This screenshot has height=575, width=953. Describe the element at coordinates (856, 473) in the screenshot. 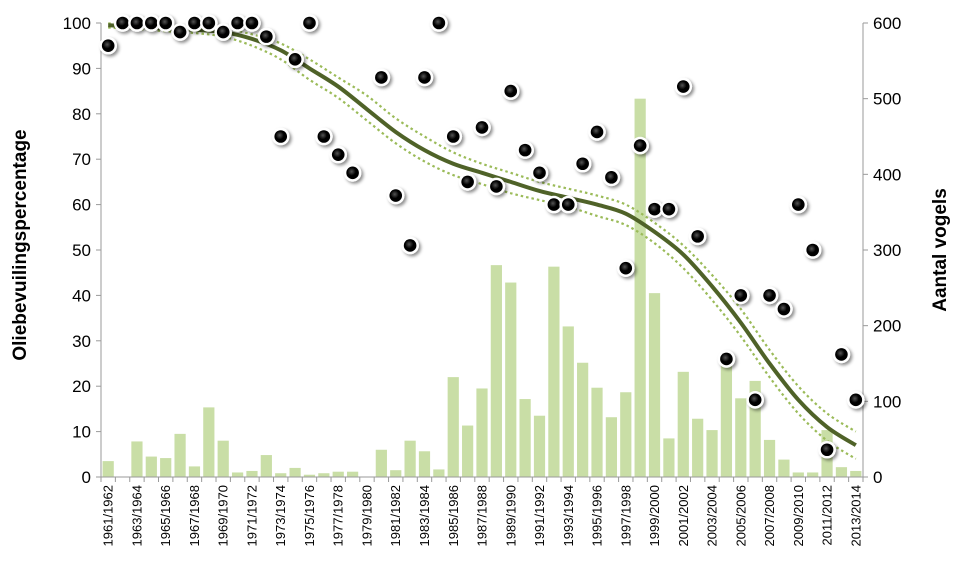

I see `bar-2013/2014` at that location.